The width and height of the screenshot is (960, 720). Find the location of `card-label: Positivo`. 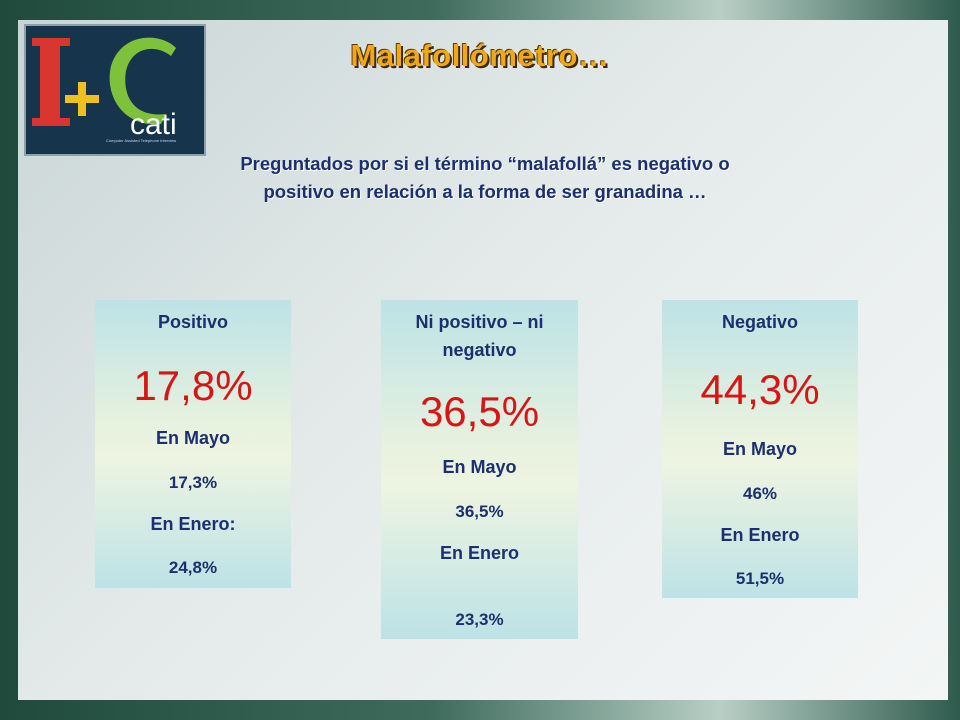

card-label: Positivo is located at coordinates (192, 322).